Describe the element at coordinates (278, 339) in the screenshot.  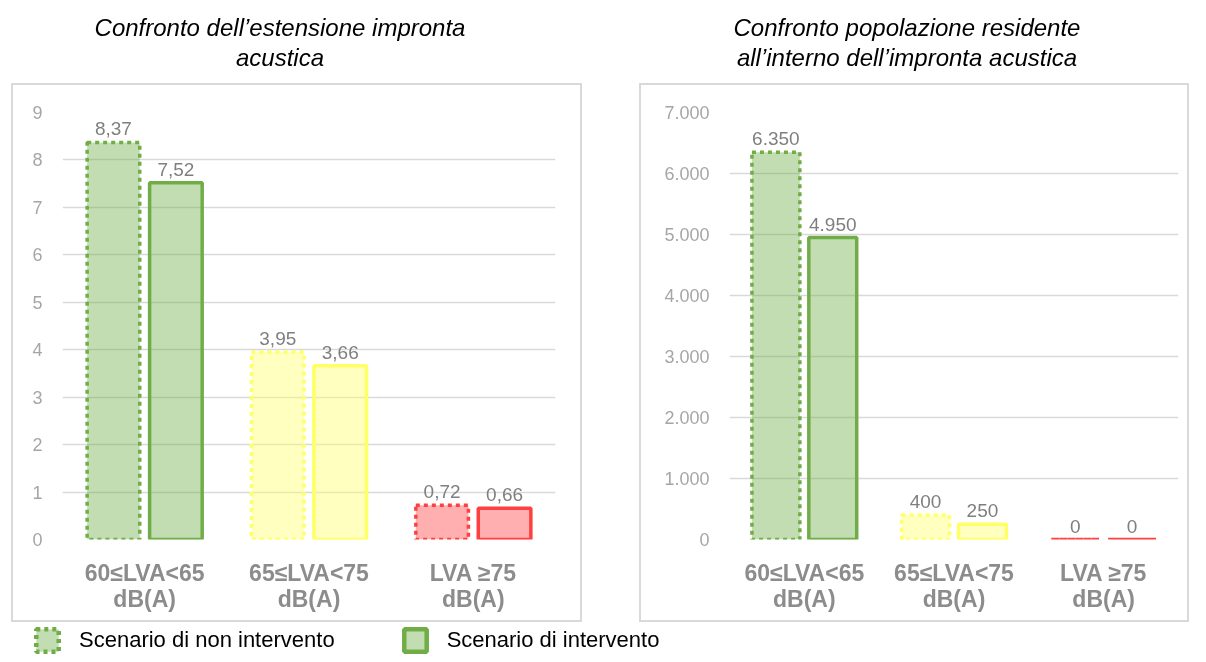
I see `data-label: 3,95` at that location.